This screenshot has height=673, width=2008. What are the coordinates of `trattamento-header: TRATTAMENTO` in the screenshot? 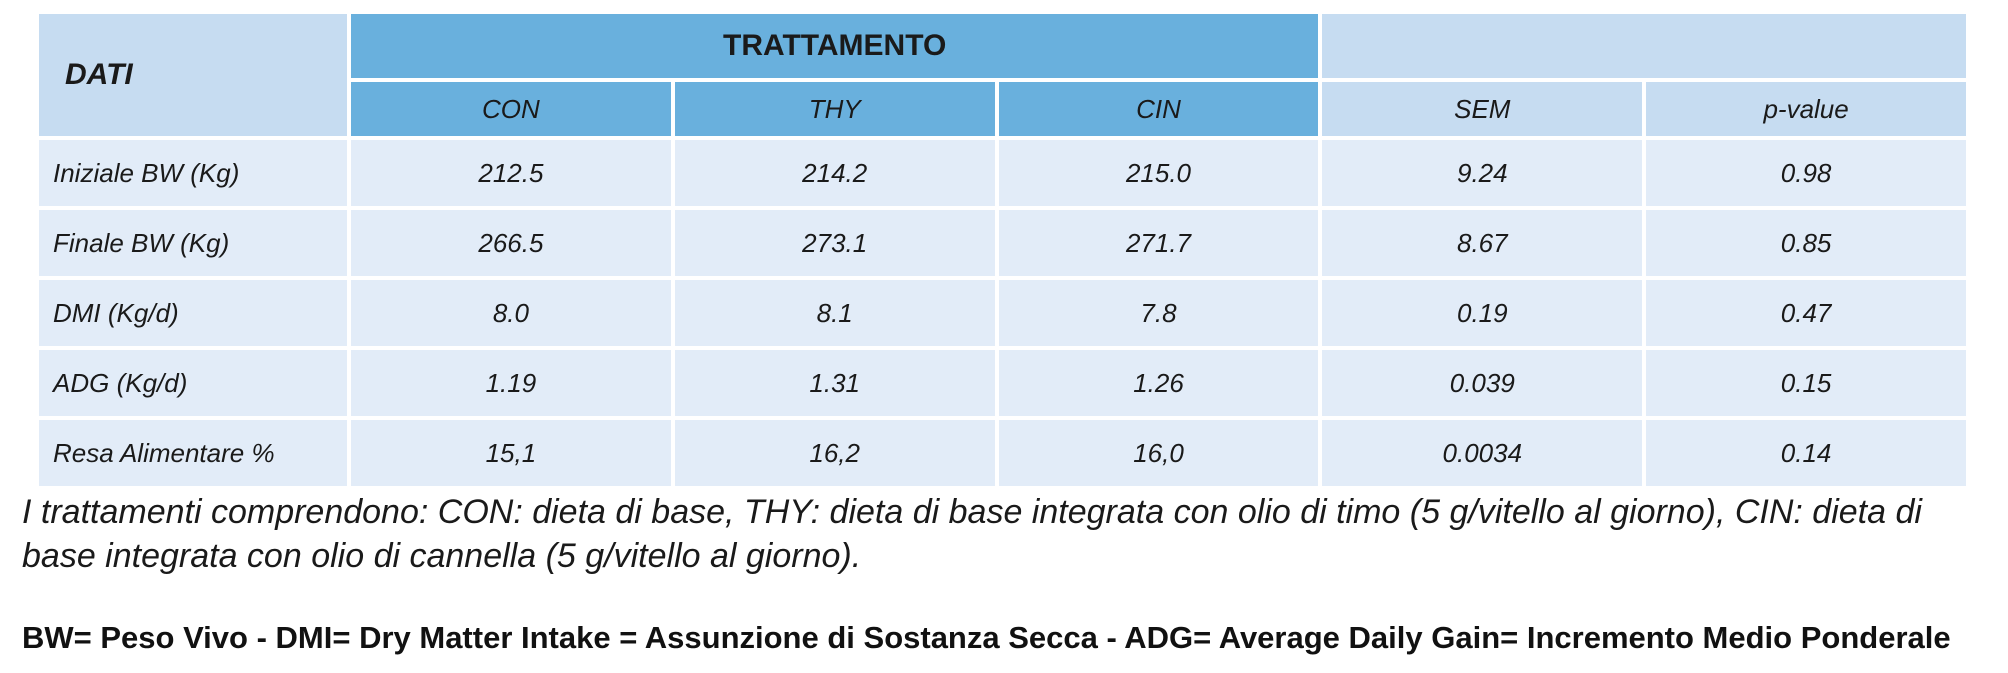 It's located at (835, 46).